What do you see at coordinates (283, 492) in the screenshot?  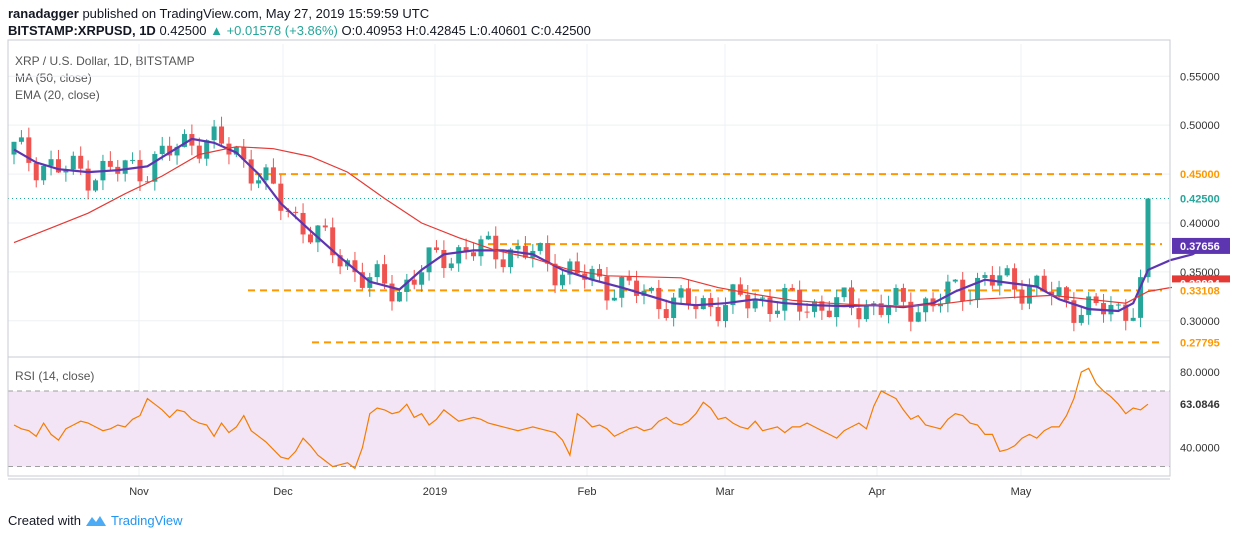 I see `x-tick-label: Dec` at bounding box center [283, 492].